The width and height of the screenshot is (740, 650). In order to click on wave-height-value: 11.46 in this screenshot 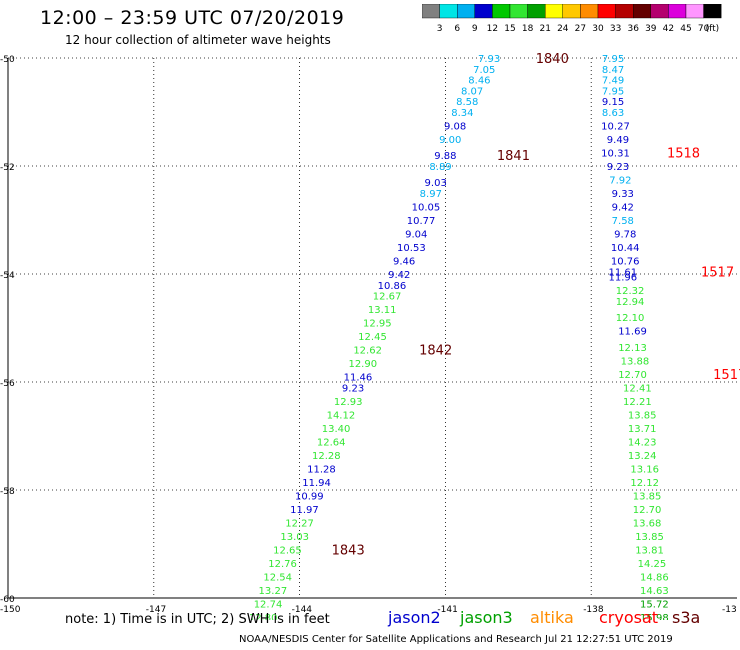, I will do `click(358, 378)`.